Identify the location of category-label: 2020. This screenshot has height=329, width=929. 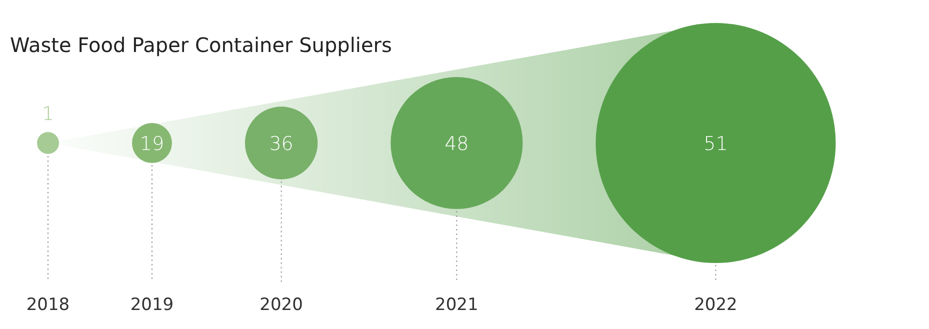
(281, 305).